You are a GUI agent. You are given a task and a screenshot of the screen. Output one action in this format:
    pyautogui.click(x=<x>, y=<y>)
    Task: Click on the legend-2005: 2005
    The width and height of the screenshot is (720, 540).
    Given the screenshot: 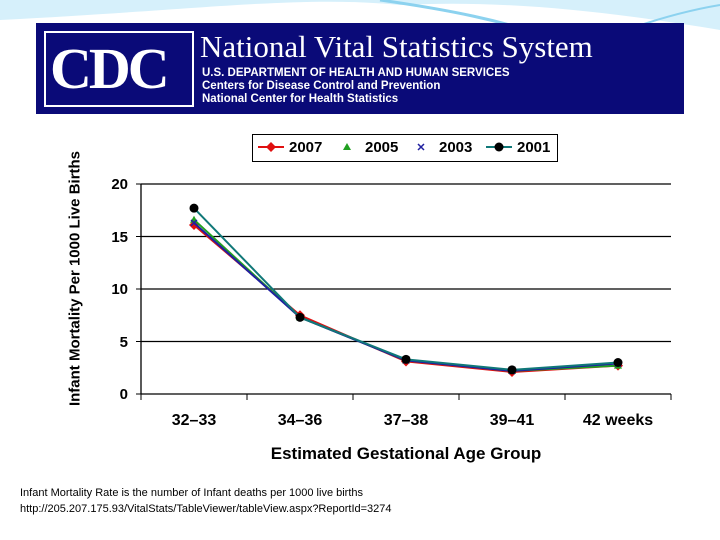 What is the action you would take?
    pyautogui.click(x=382, y=147)
    